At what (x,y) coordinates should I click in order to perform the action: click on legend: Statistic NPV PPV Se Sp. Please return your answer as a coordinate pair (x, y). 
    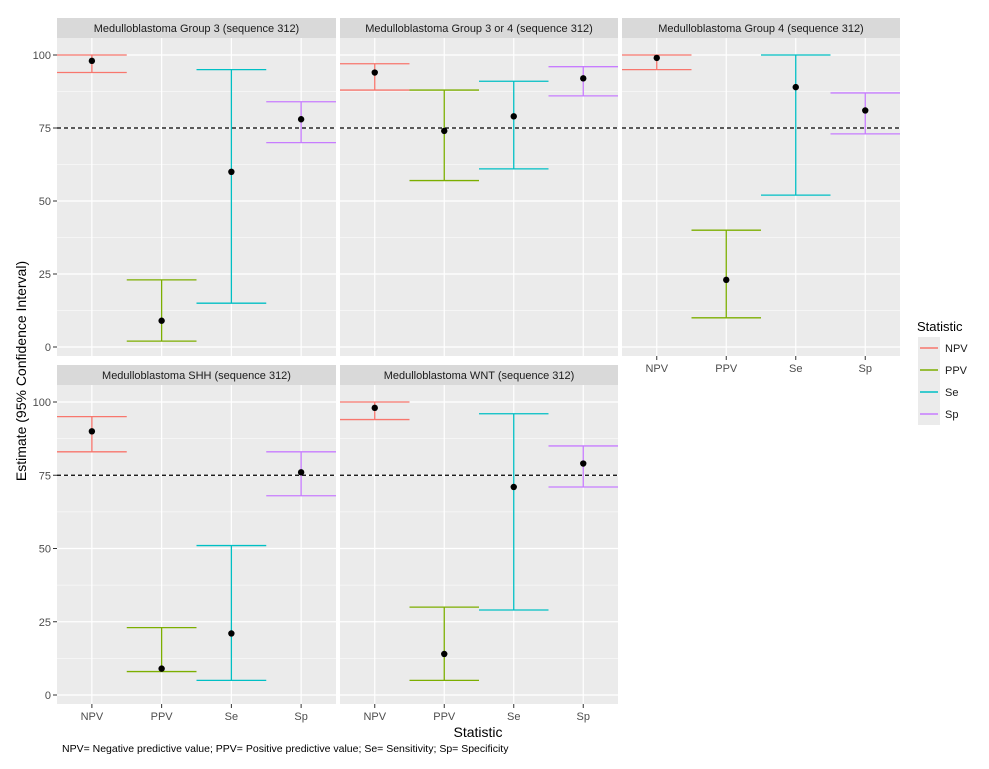
    Looking at the image, I should click on (942, 372).